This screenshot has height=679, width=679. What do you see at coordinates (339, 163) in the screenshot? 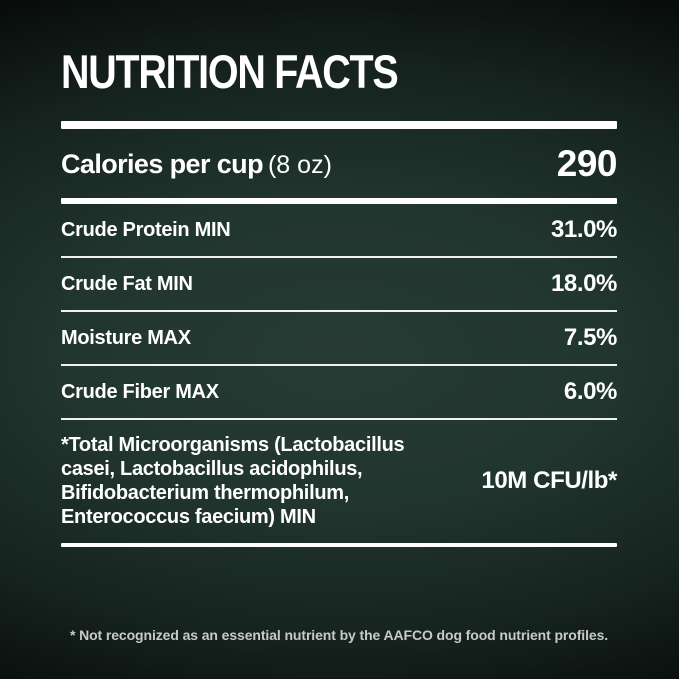
I see `calories-row: Calories per cup (8 oz) 290` at bounding box center [339, 163].